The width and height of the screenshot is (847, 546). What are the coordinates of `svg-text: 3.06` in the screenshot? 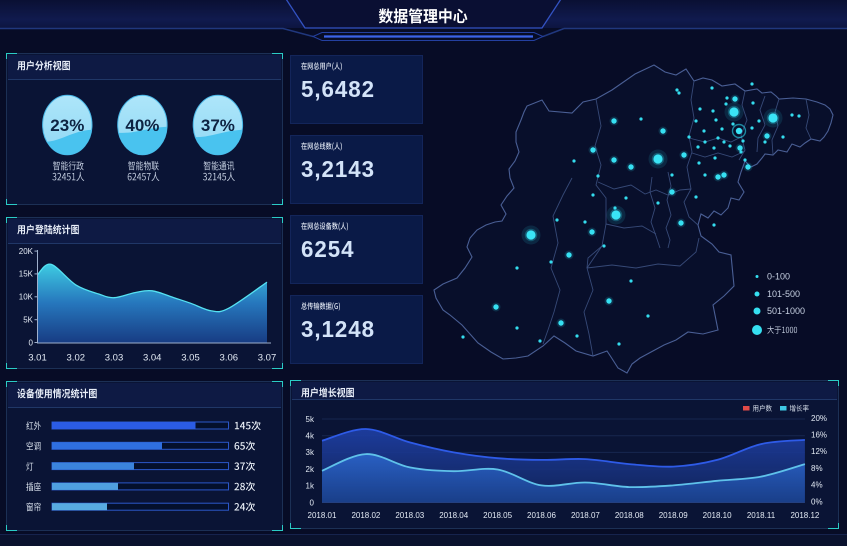 It's located at (229, 358).